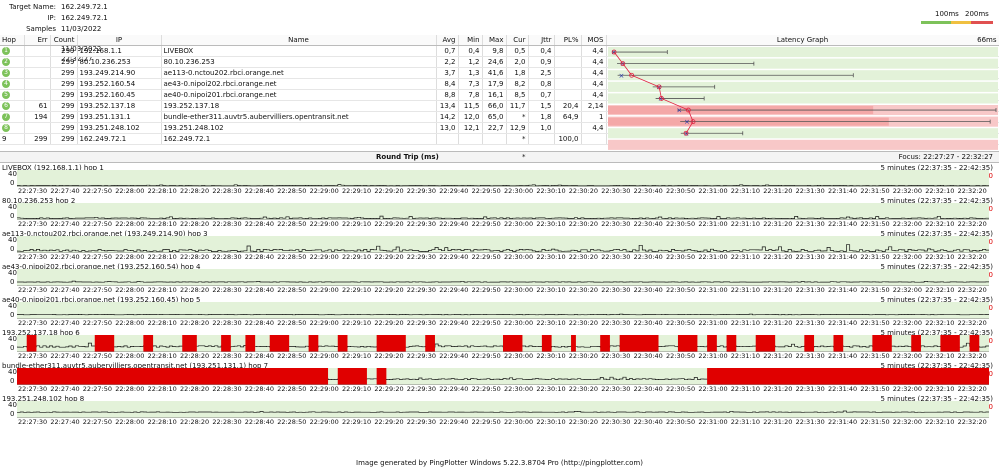 Image resolution: width=999 pixels, height=470 pixels. What do you see at coordinates (454, 422) in the screenshot?
I see `time-tick: 22:29:40` at bounding box center [454, 422].